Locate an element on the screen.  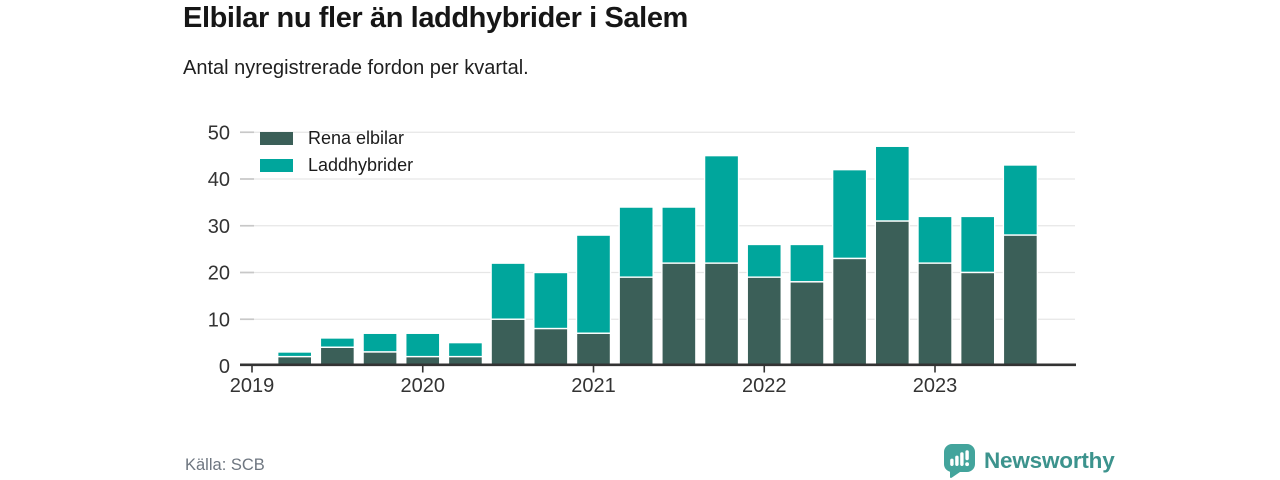
source-note: Källa: SCB is located at coordinates (225, 465).